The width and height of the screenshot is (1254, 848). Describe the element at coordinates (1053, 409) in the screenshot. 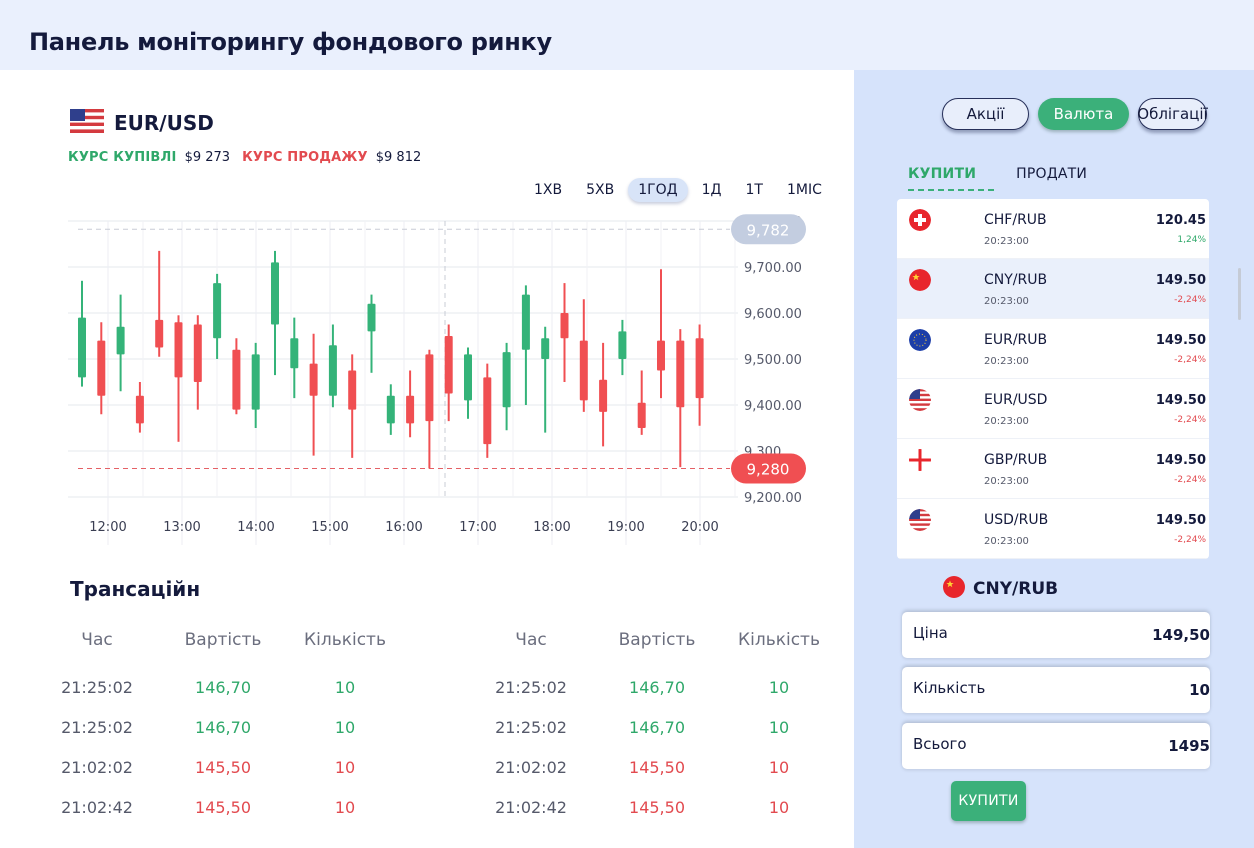

I see `quote-row-eur-usd: EUR/USD 20:23:00 149.50 -2,24%` at that location.